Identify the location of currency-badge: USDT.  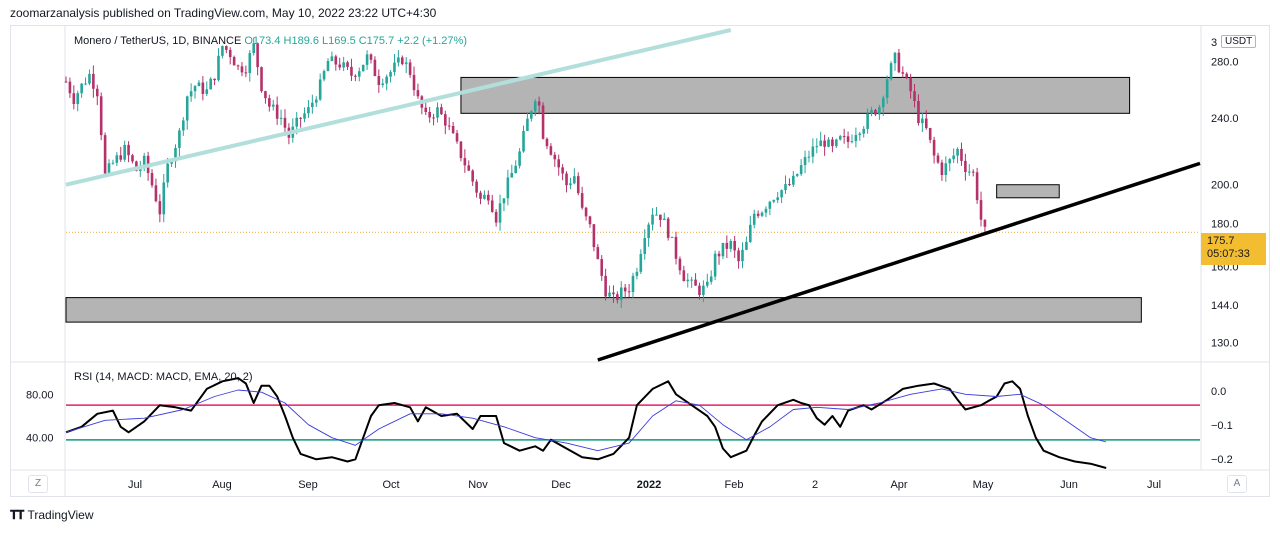
(1239, 41).